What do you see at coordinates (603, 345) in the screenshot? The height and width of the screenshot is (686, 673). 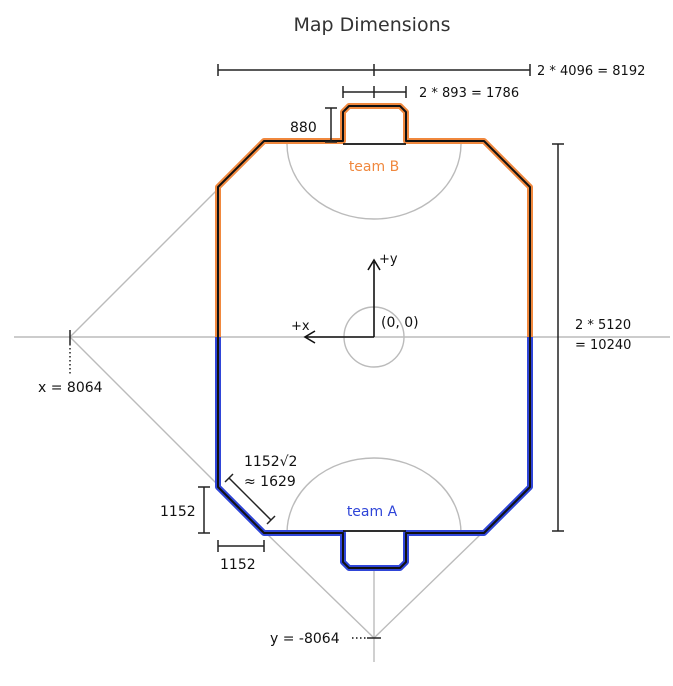 I see `height-label-line2: = 10240` at bounding box center [603, 345].